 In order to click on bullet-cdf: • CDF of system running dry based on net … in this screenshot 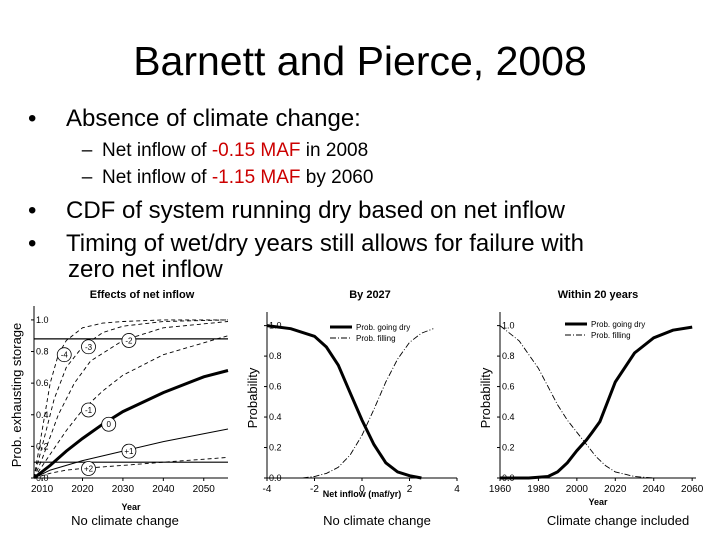, I will do `click(296, 210)`.